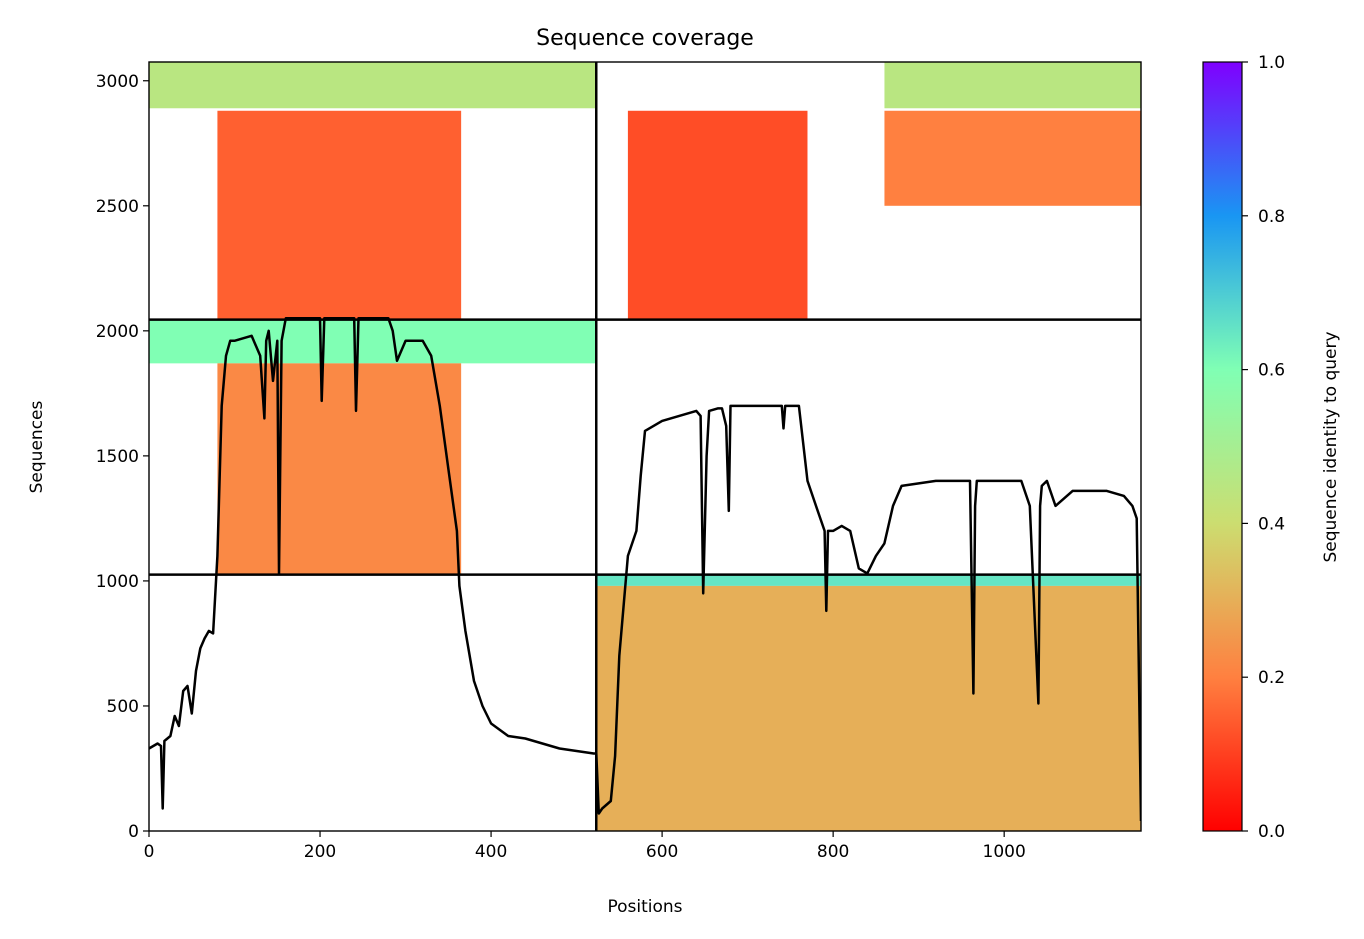  I want to click on x-tick-label: 0, so click(149, 852).